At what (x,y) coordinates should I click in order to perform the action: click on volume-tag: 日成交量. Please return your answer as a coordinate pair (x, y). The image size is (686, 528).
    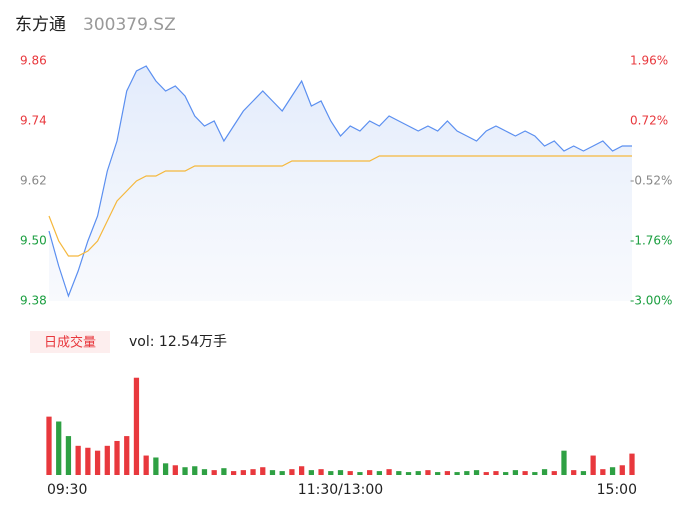
    Looking at the image, I should click on (70, 343).